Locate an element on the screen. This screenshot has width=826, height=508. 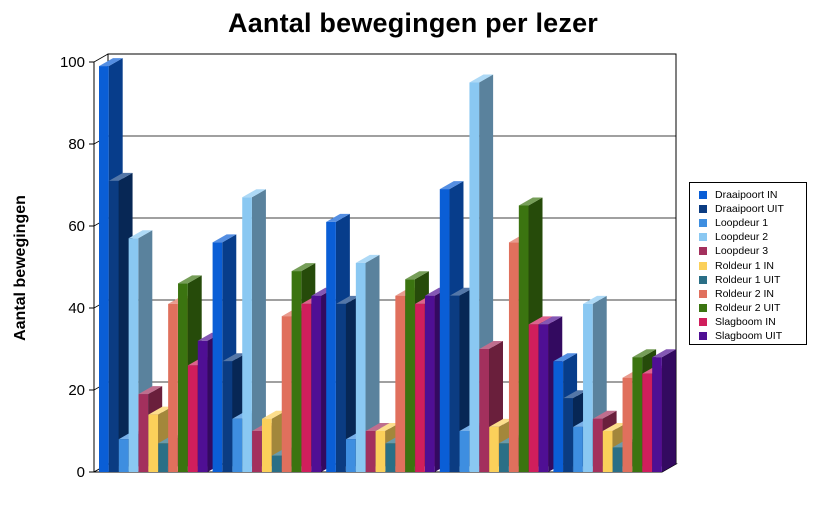
legend-item: Draaipoort UIT is located at coordinates (752, 209).